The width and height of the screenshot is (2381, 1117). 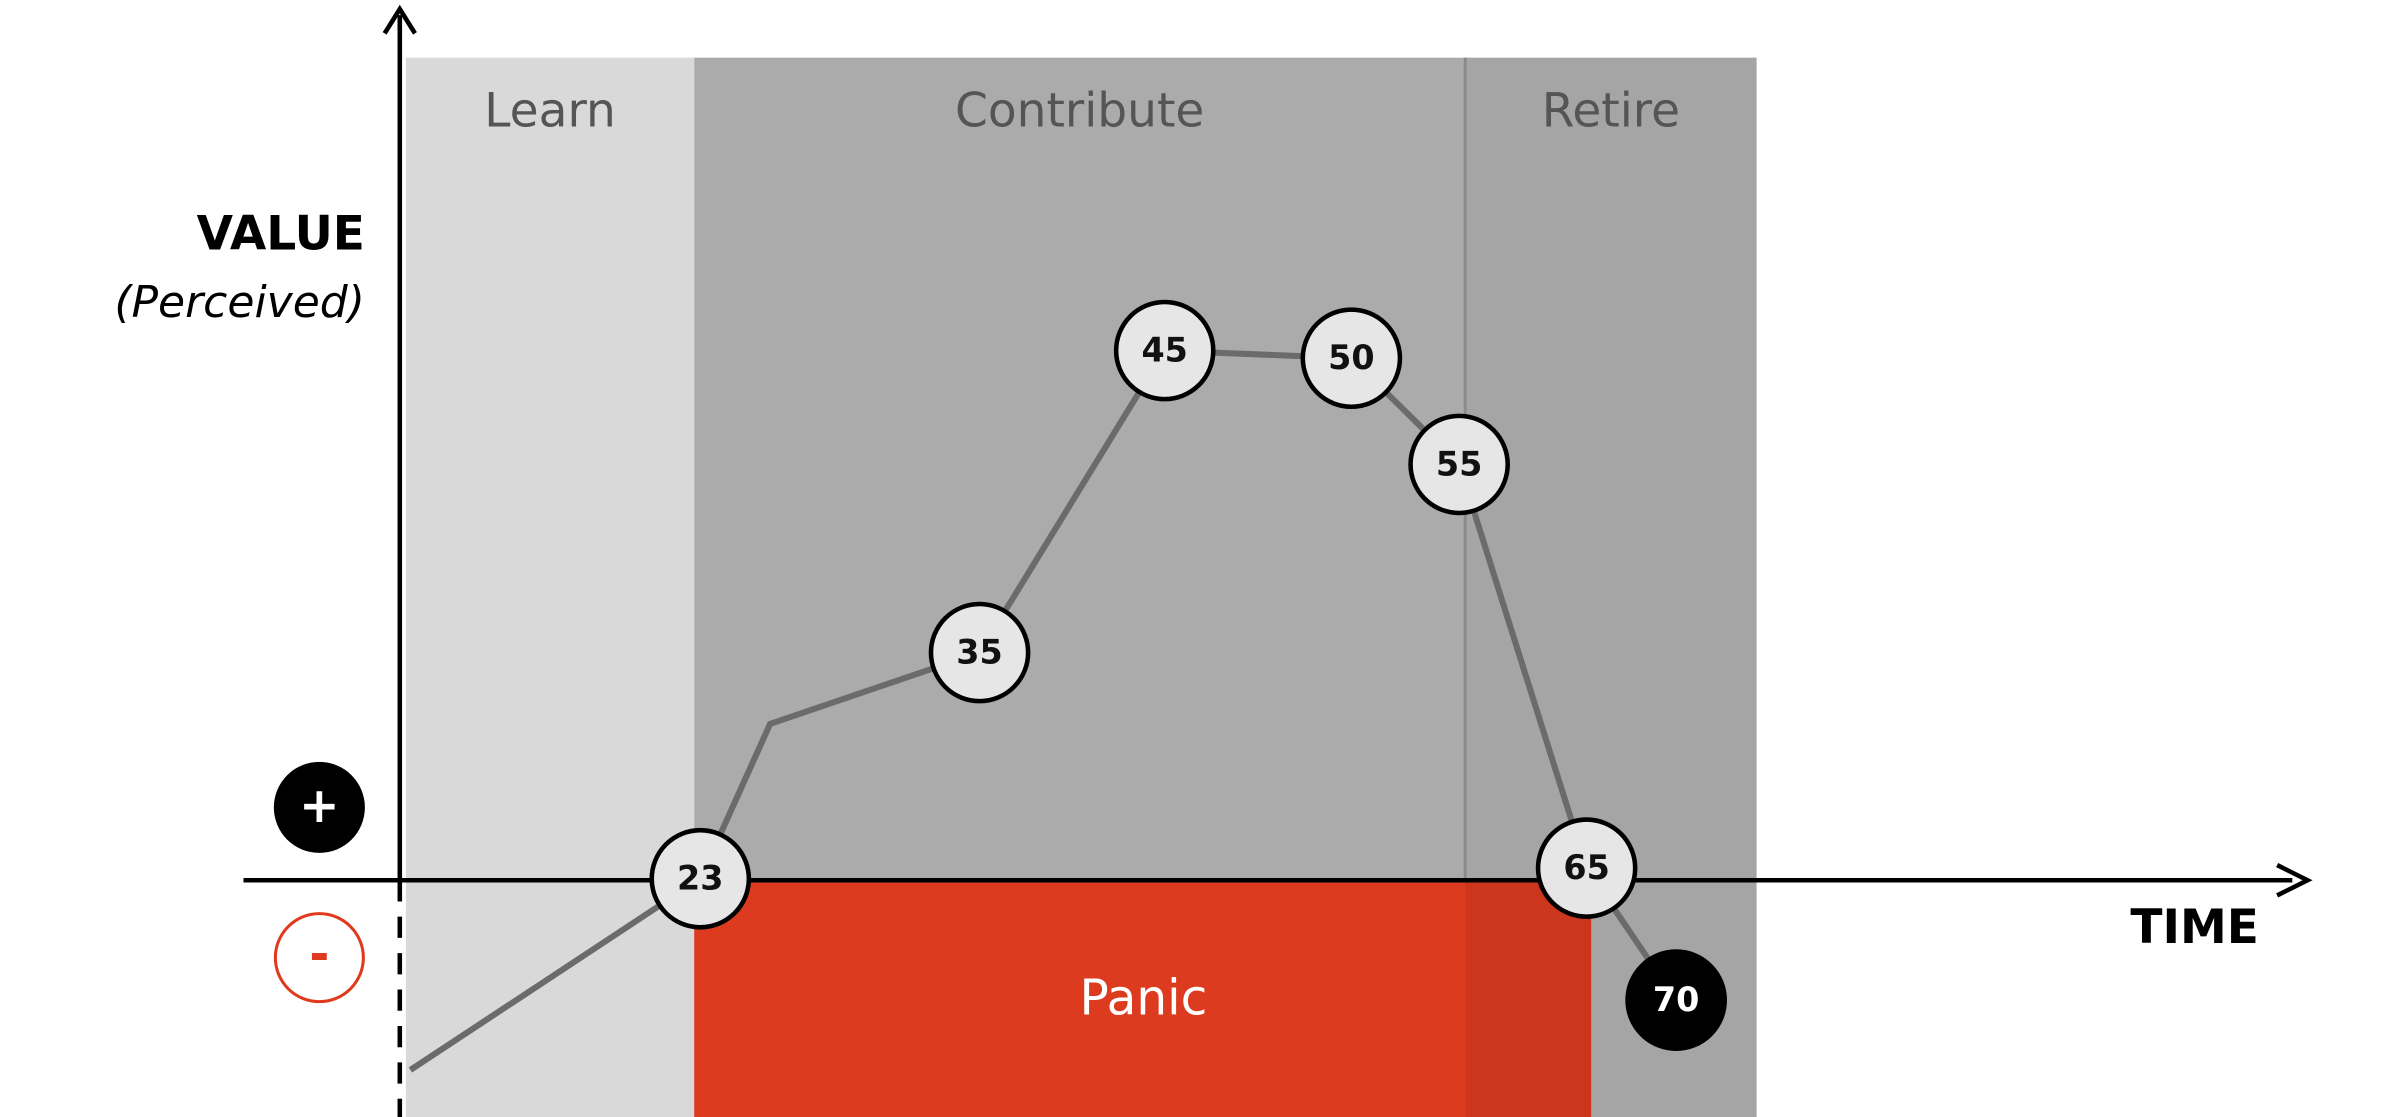 I want to click on phase-label: Learn, so click(x=549, y=110).